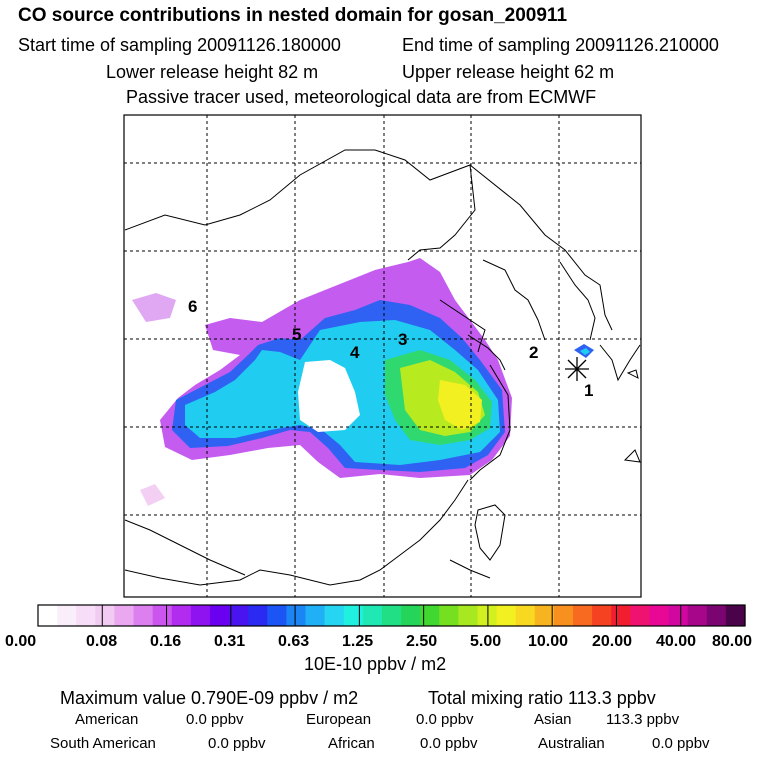 The image size is (768, 768). Describe the element at coordinates (533, 352) in the screenshot. I see `region-label-2: 2` at that location.